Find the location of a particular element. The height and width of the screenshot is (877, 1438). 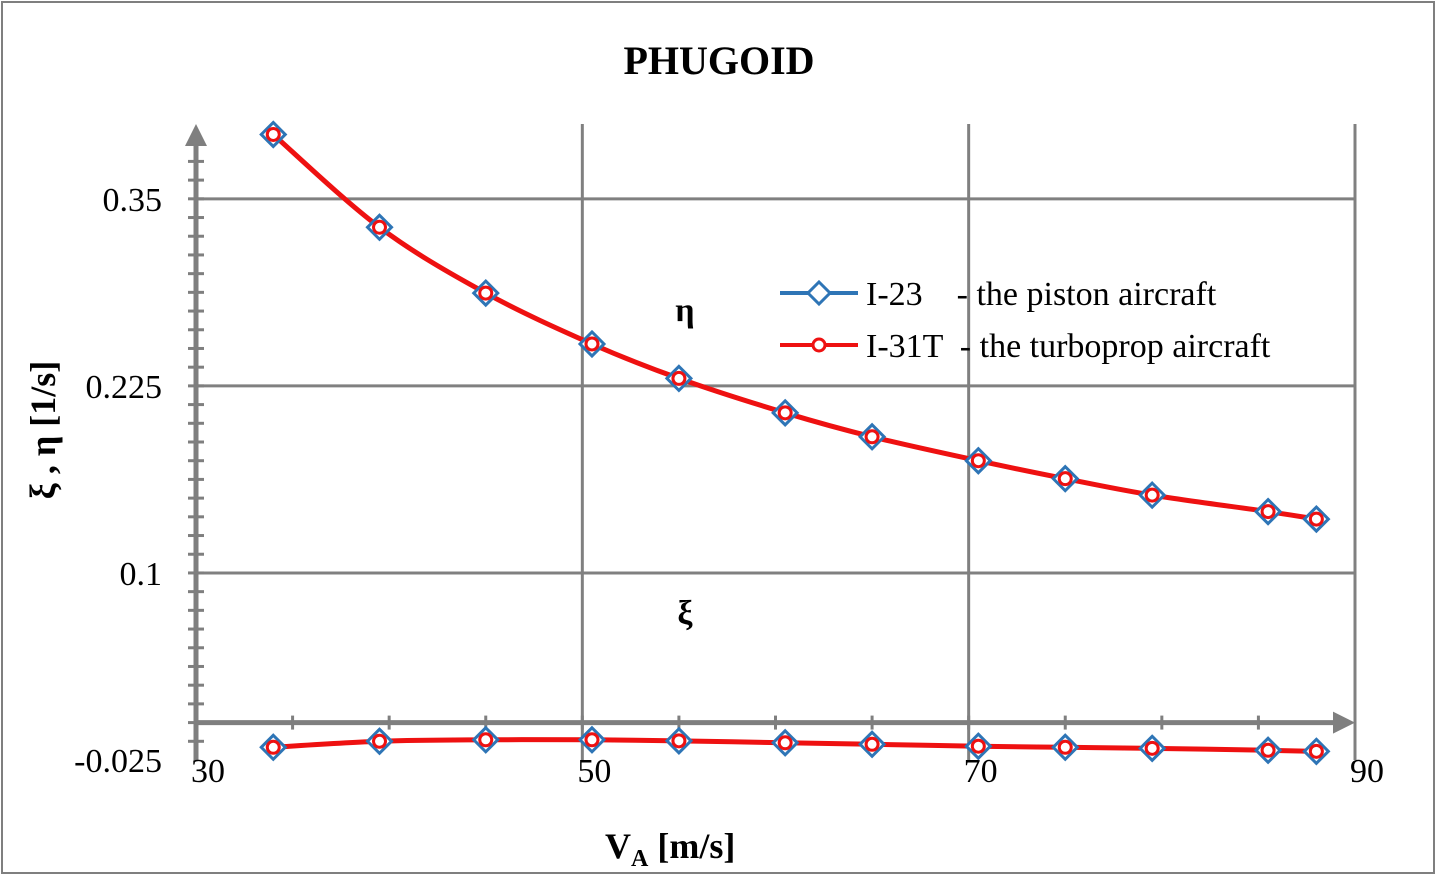

y-axis-label: ξ , η [1/s] is located at coordinates (43, 430).